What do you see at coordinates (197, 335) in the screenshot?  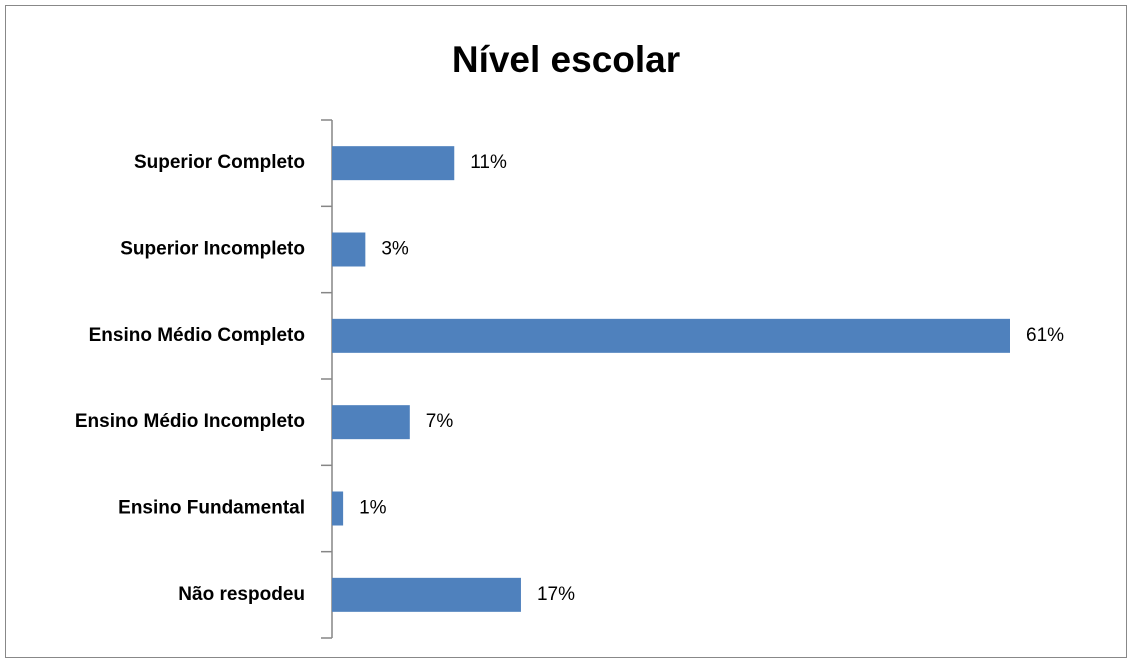 I see `category-label: Ensino Médio Completo` at bounding box center [197, 335].